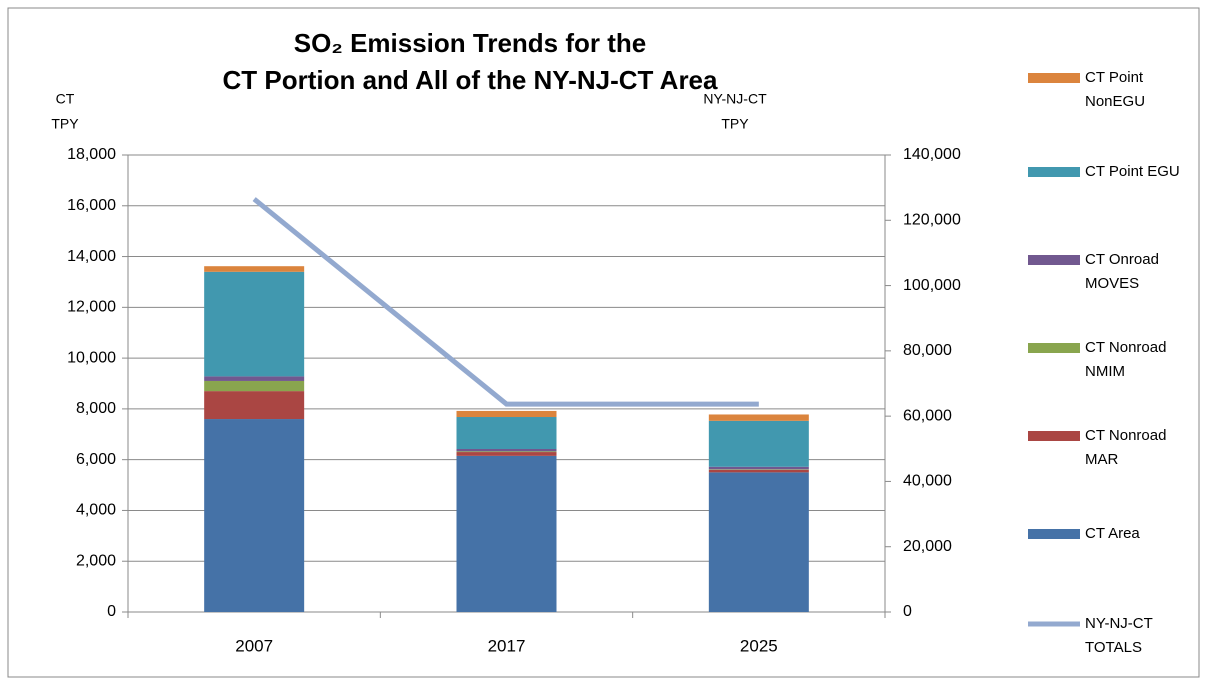  What do you see at coordinates (91, 154) in the screenshot?
I see `y-tick-label: 18,000` at bounding box center [91, 154].